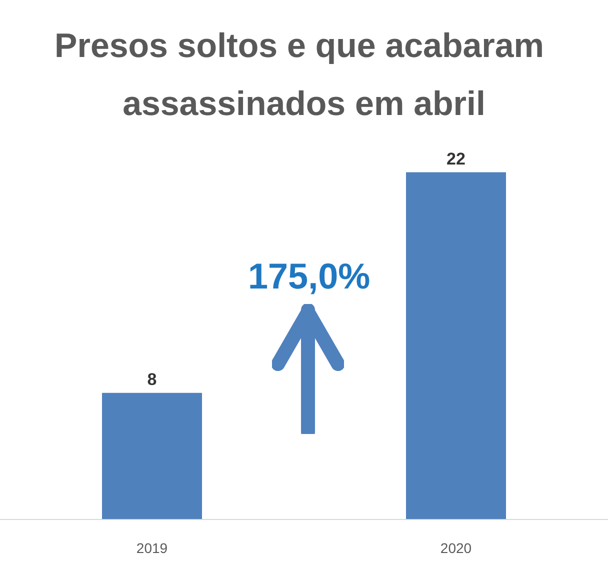  What do you see at coordinates (309, 276) in the screenshot?
I see `annotation: 175,0%` at bounding box center [309, 276].